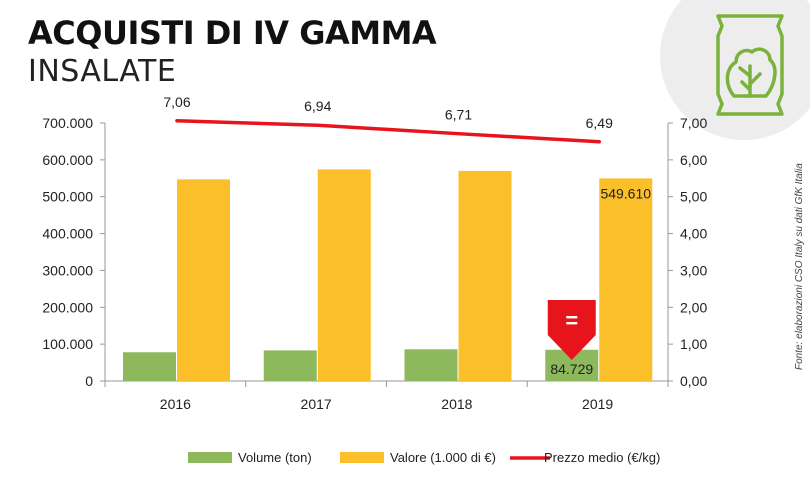  I want to click on salad-bag-icon, so click(735, 70).